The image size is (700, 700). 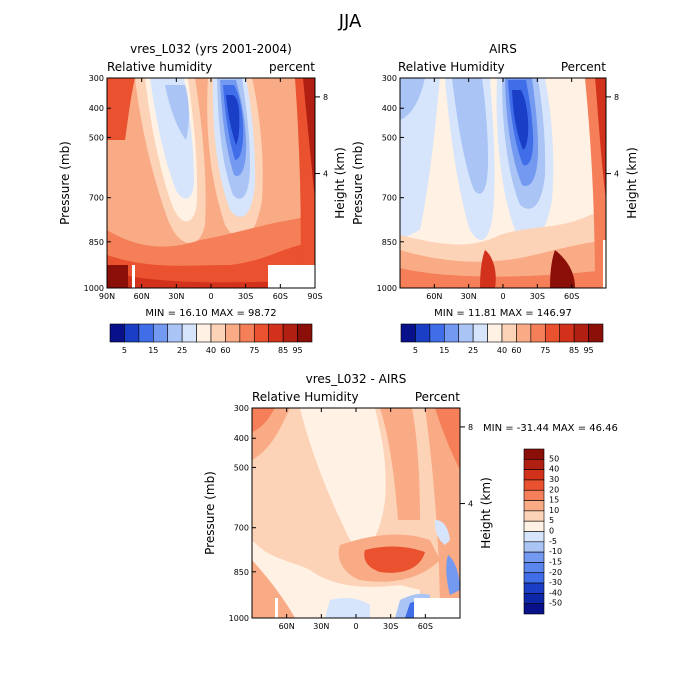 I want to click on unit-label: Percent, so click(x=583, y=67).